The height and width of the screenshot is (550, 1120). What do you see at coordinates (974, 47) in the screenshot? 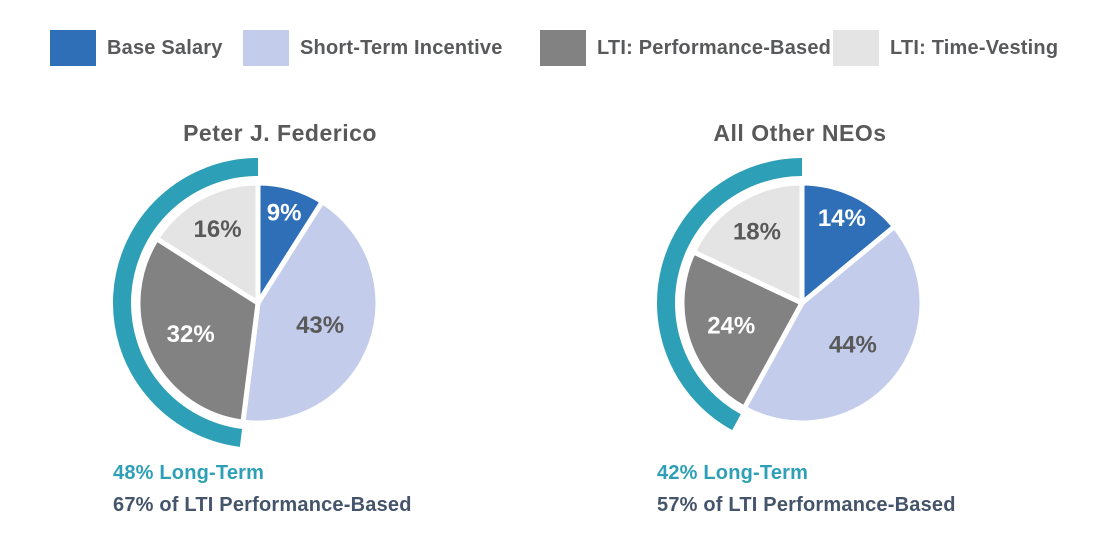
I see `legend-label: LTI: Time-Vesting` at bounding box center [974, 47].